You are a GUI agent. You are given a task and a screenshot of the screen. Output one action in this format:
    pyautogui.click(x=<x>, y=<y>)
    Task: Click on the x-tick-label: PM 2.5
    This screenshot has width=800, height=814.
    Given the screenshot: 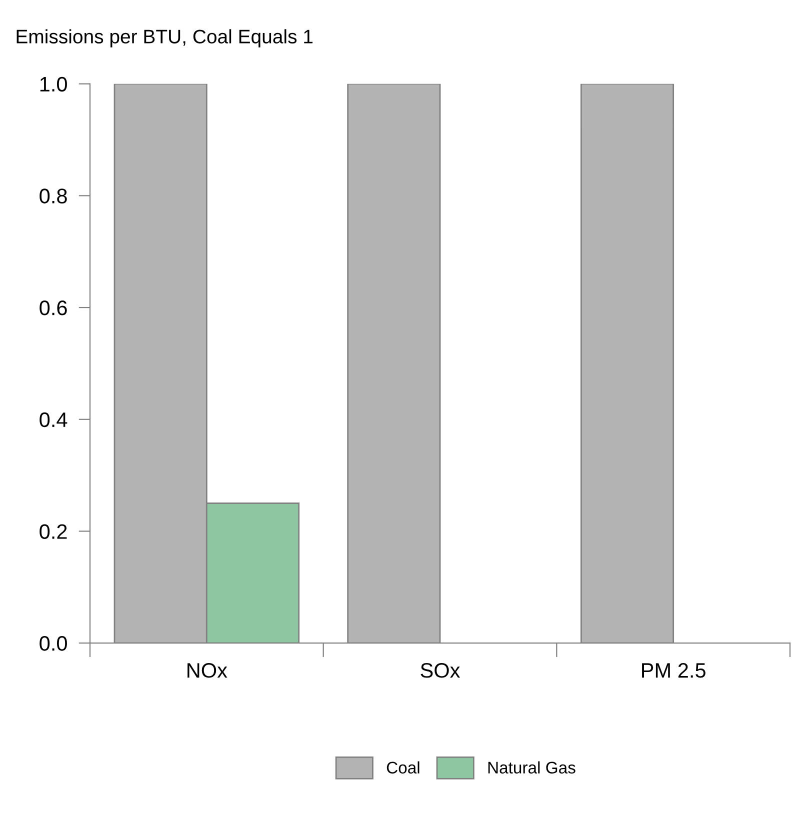 What is the action you would take?
    pyautogui.click(x=674, y=670)
    